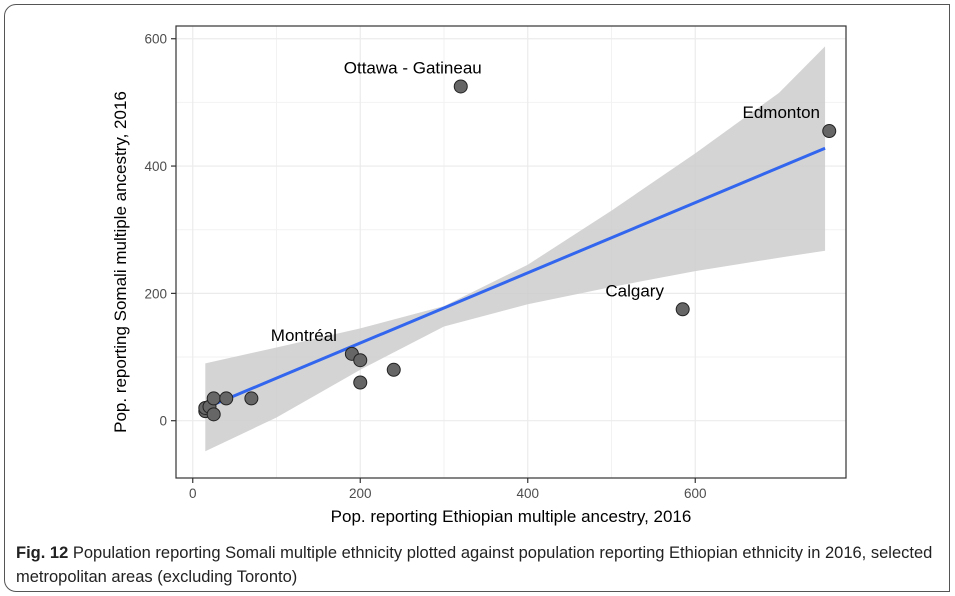 The width and height of the screenshot is (955, 596). Describe the element at coordinates (155, 293) in the screenshot. I see `y-tick-label: 200` at that location.